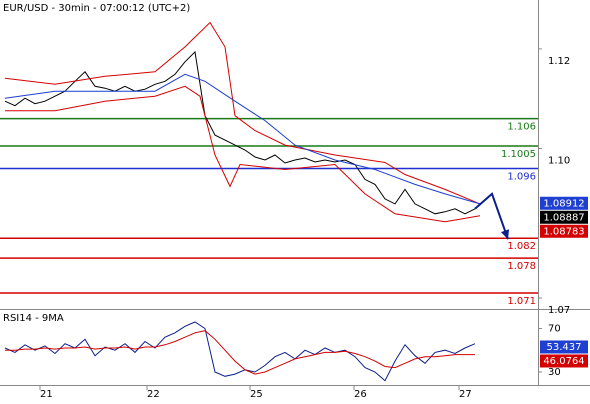  What do you see at coordinates (521, 301) in the screenshot?
I see `level-label: 1.071` at bounding box center [521, 301].